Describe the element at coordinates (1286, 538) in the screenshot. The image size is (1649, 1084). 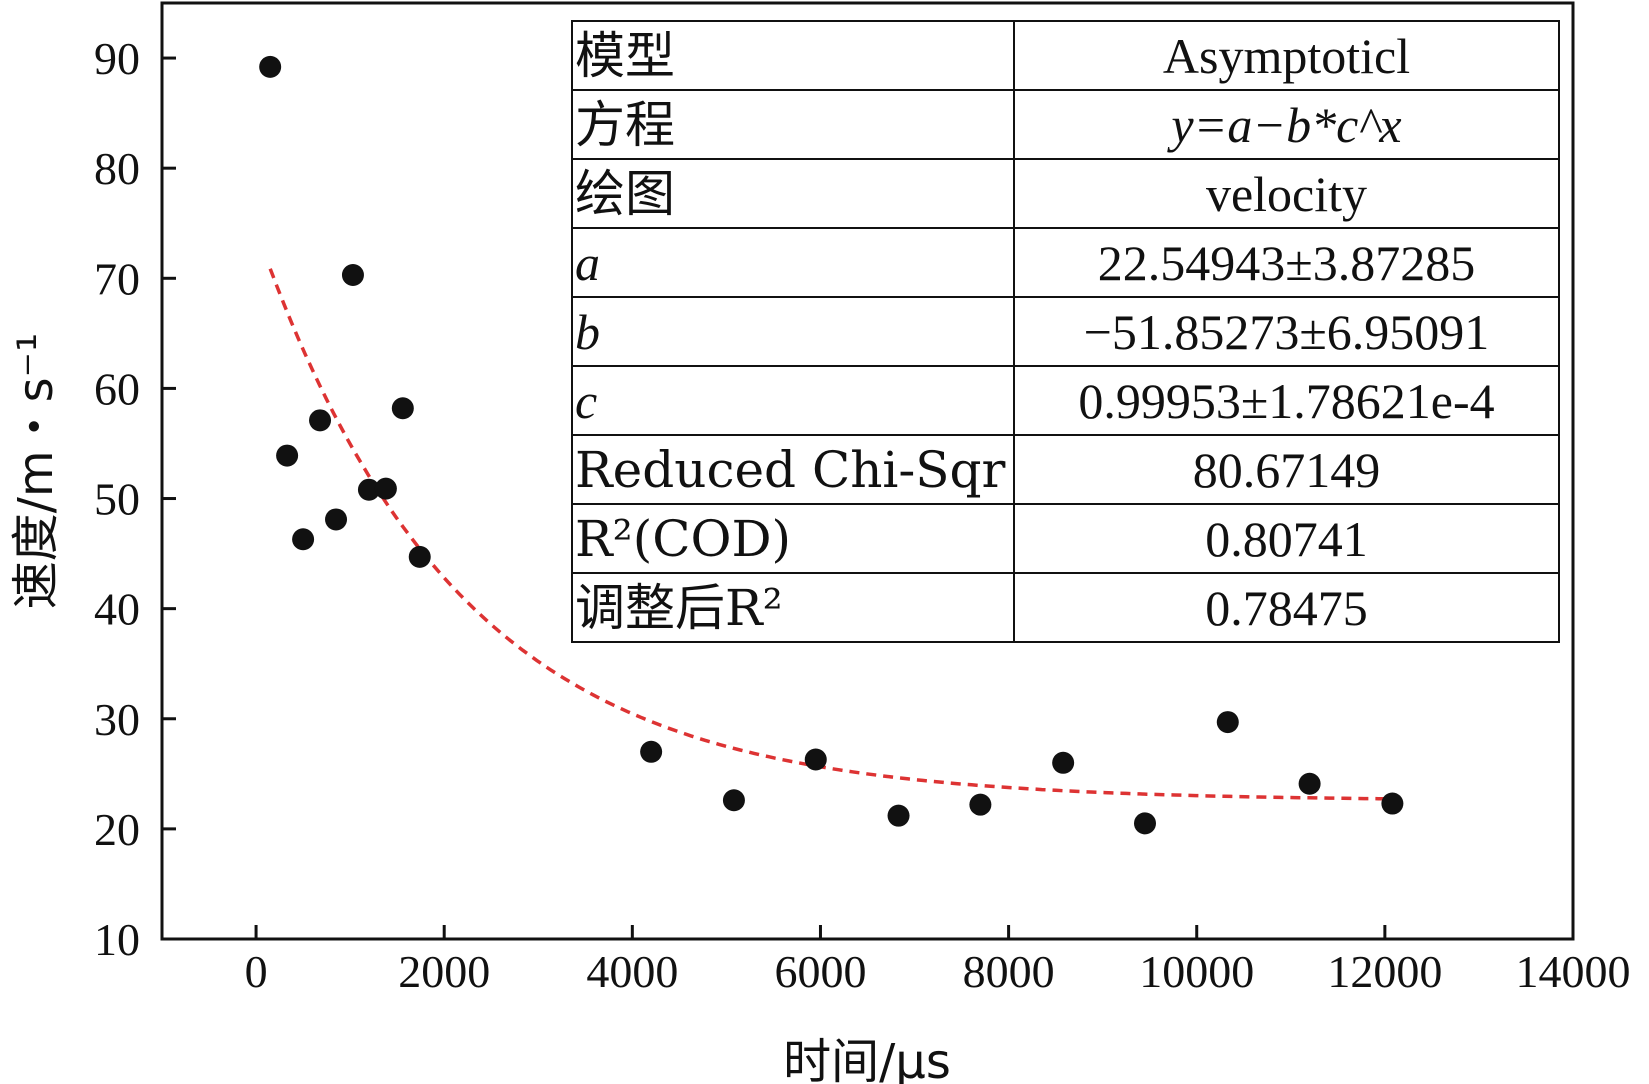
I see `fit-table-value: 0.80741` at that location.